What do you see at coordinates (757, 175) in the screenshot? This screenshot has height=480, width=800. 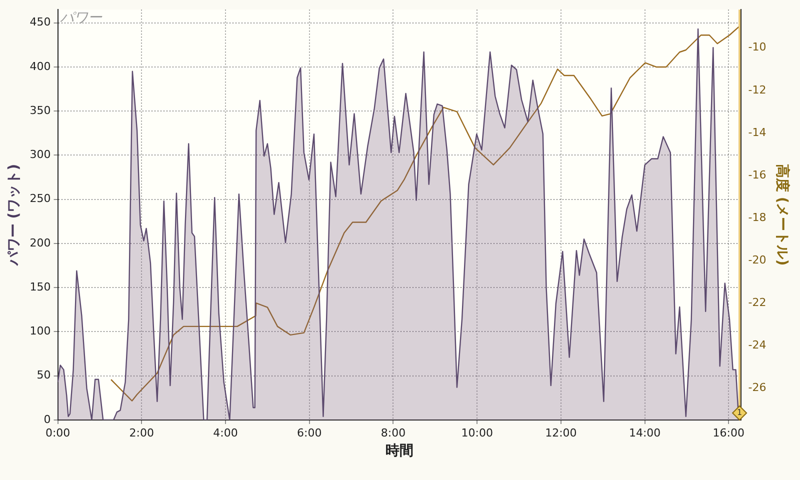 I see `y2-tick-label: -16` at bounding box center [757, 175].